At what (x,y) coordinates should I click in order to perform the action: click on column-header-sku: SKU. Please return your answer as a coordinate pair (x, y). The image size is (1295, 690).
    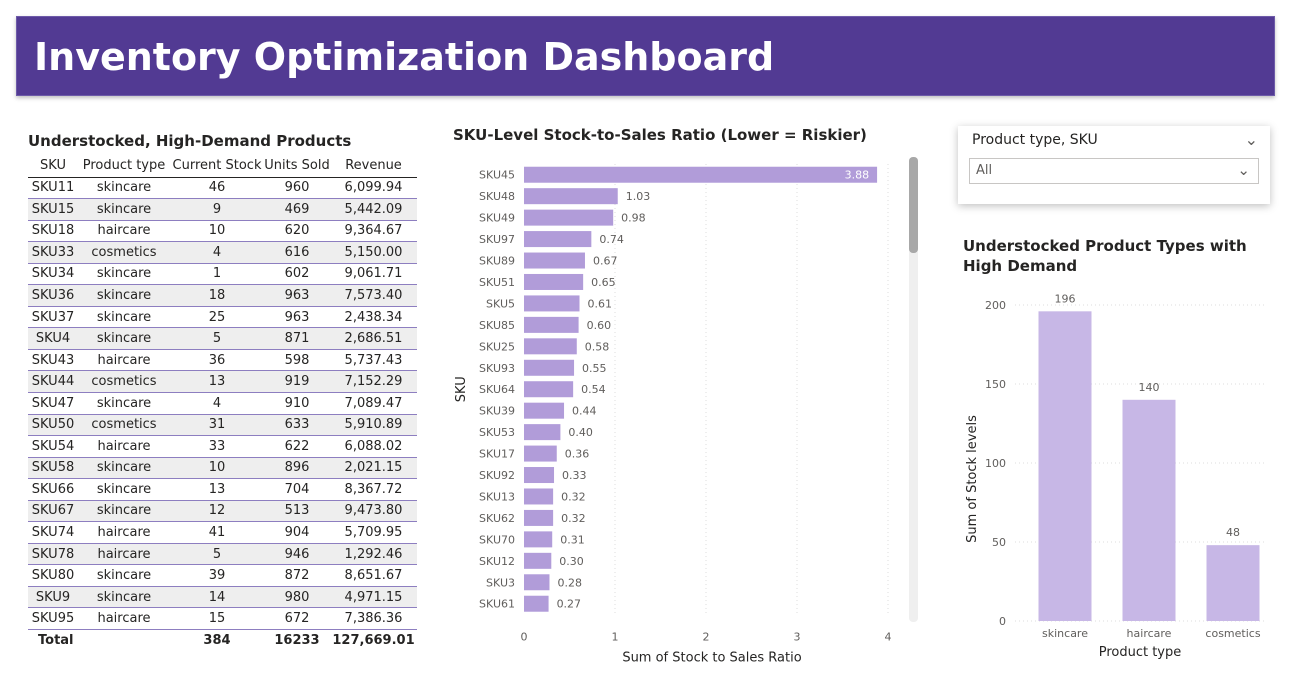
    Looking at the image, I should click on (53, 166).